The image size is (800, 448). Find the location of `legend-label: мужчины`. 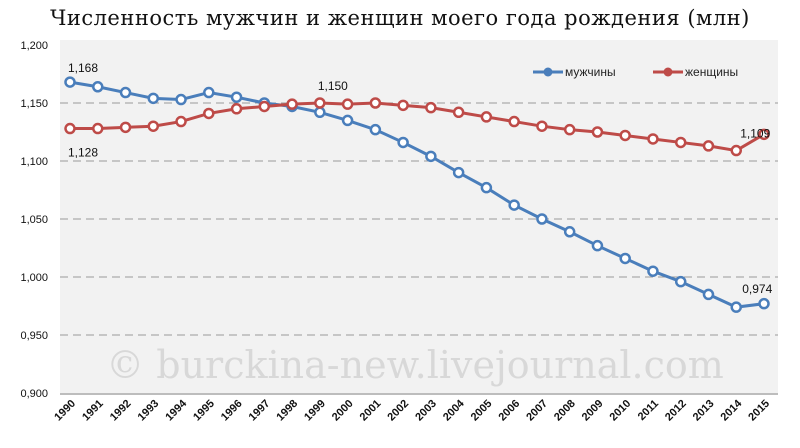

legend-label: мужчины is located at coordinates (590, 72).